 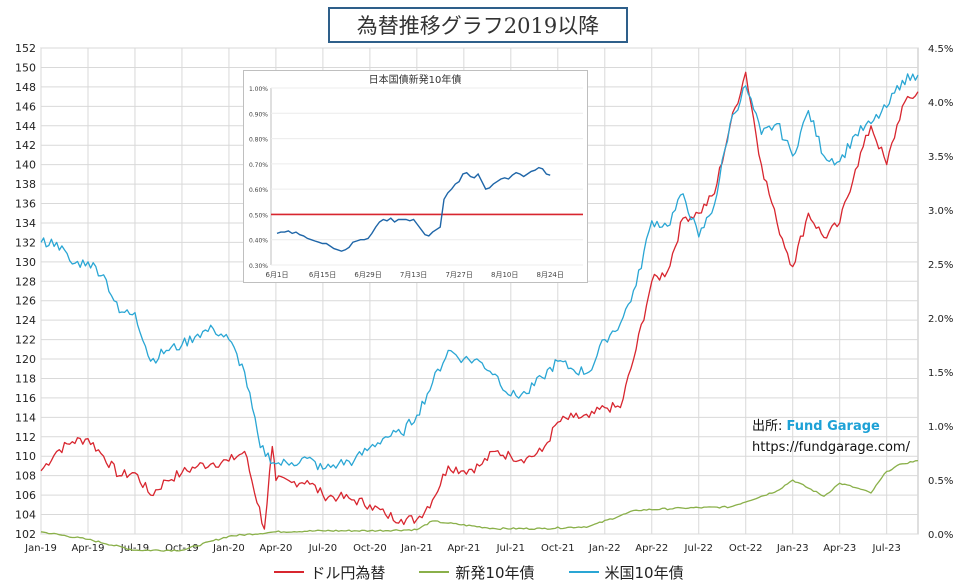 I want to click on x-tick-label: Apr-22, so click(x=651, y=548).